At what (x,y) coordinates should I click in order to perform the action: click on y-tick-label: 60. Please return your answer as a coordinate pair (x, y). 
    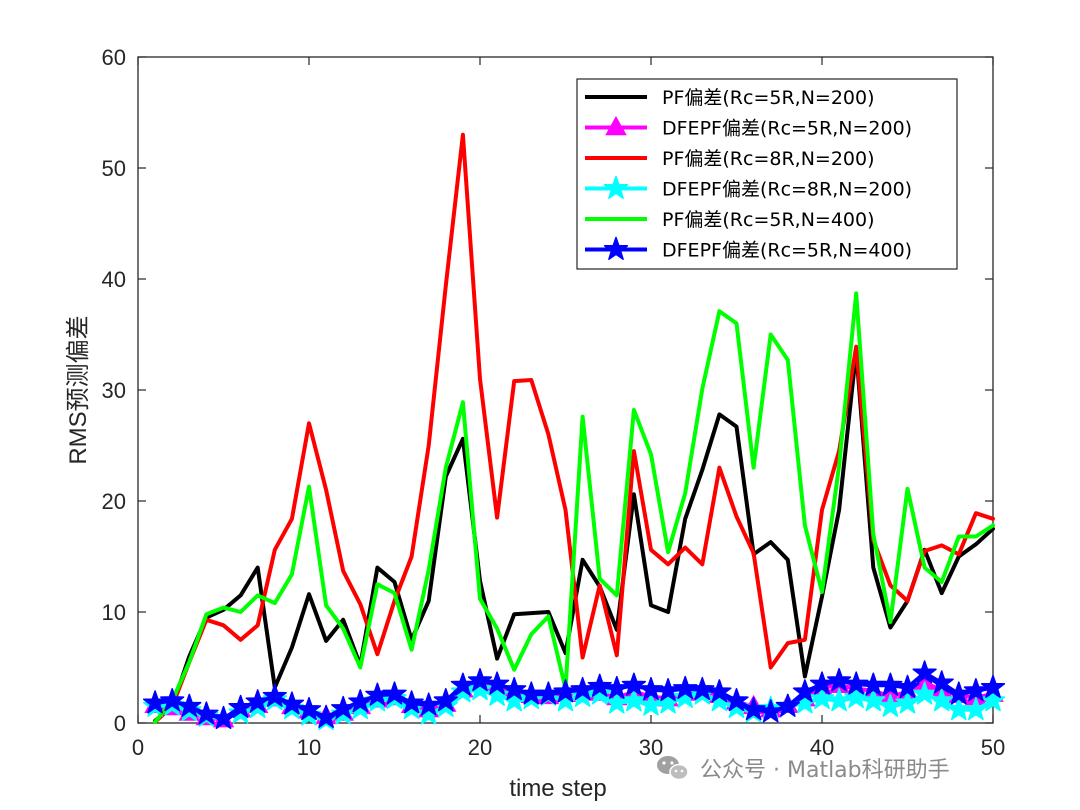
    Looking at the image, I should click on (114, 57).